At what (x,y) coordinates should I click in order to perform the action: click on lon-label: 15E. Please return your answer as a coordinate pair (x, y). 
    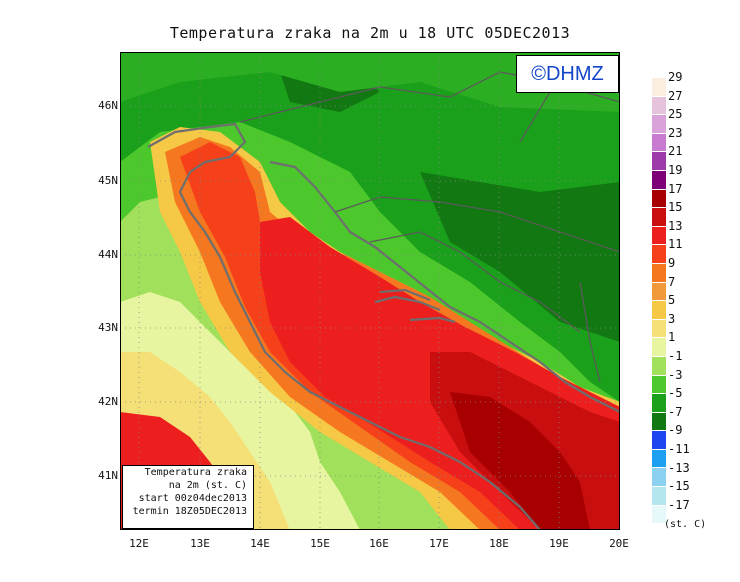
    Looking at the image, I should click on (320, 543).